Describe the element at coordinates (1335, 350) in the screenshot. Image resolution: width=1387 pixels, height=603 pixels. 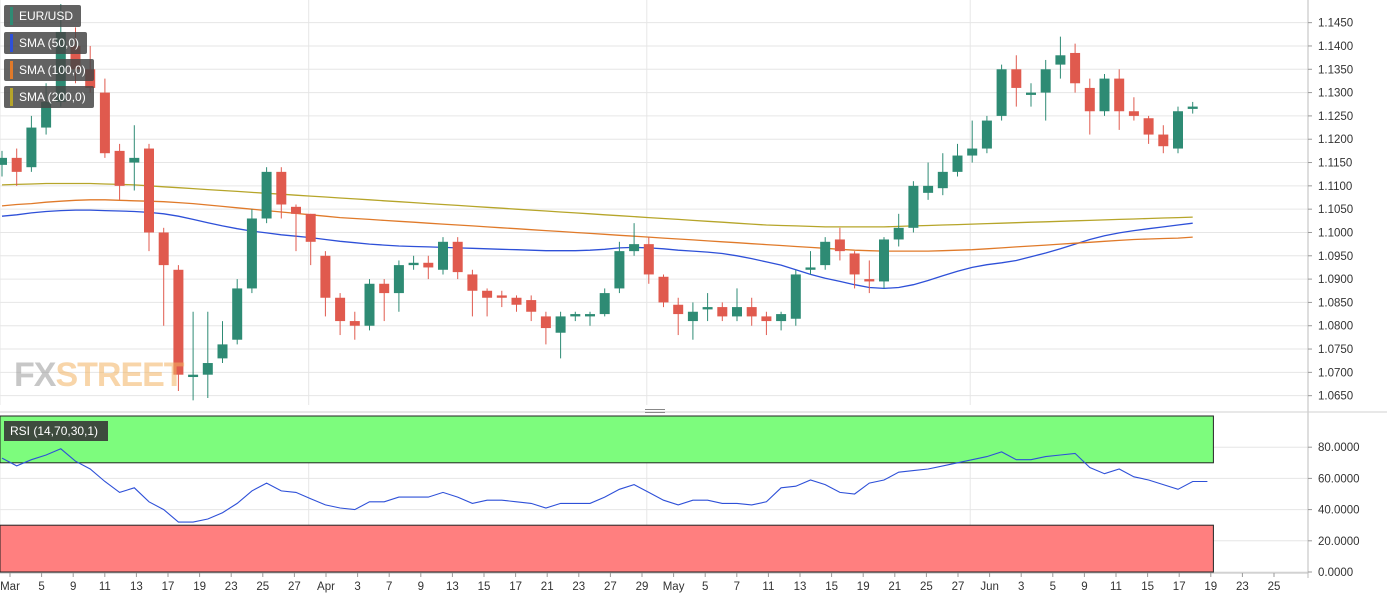
I see `price-tick-label: 1.0750` at that location.